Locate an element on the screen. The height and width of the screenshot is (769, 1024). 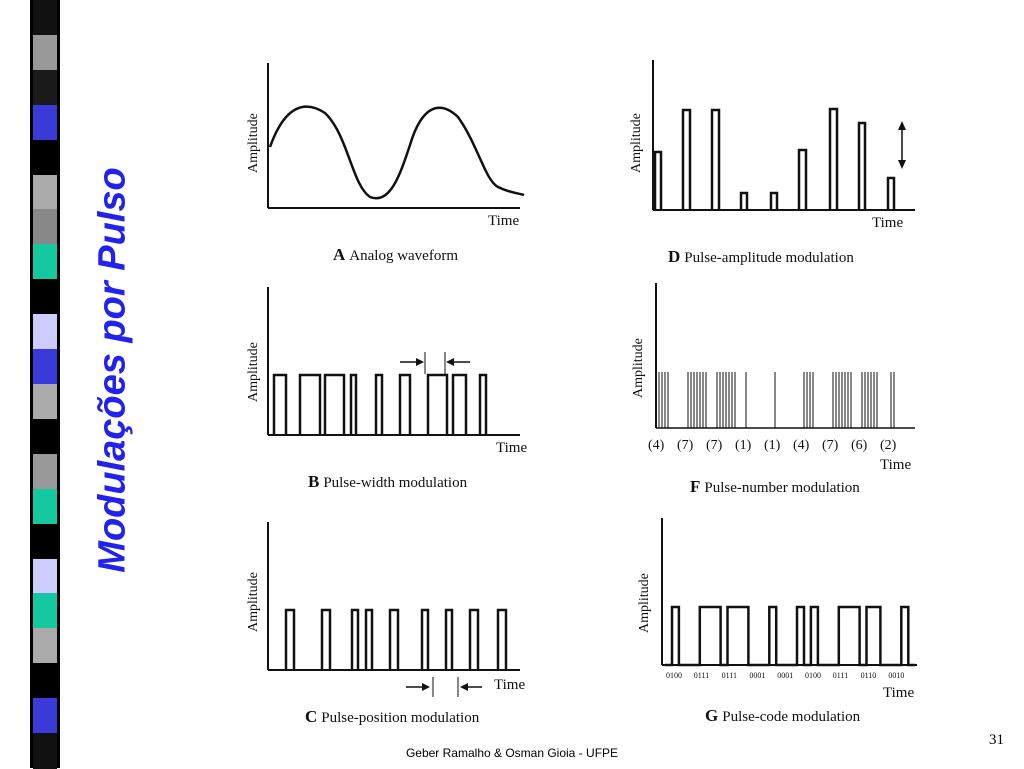
b-y-axis-label: Amplitude is located at coordinates (253, 372).